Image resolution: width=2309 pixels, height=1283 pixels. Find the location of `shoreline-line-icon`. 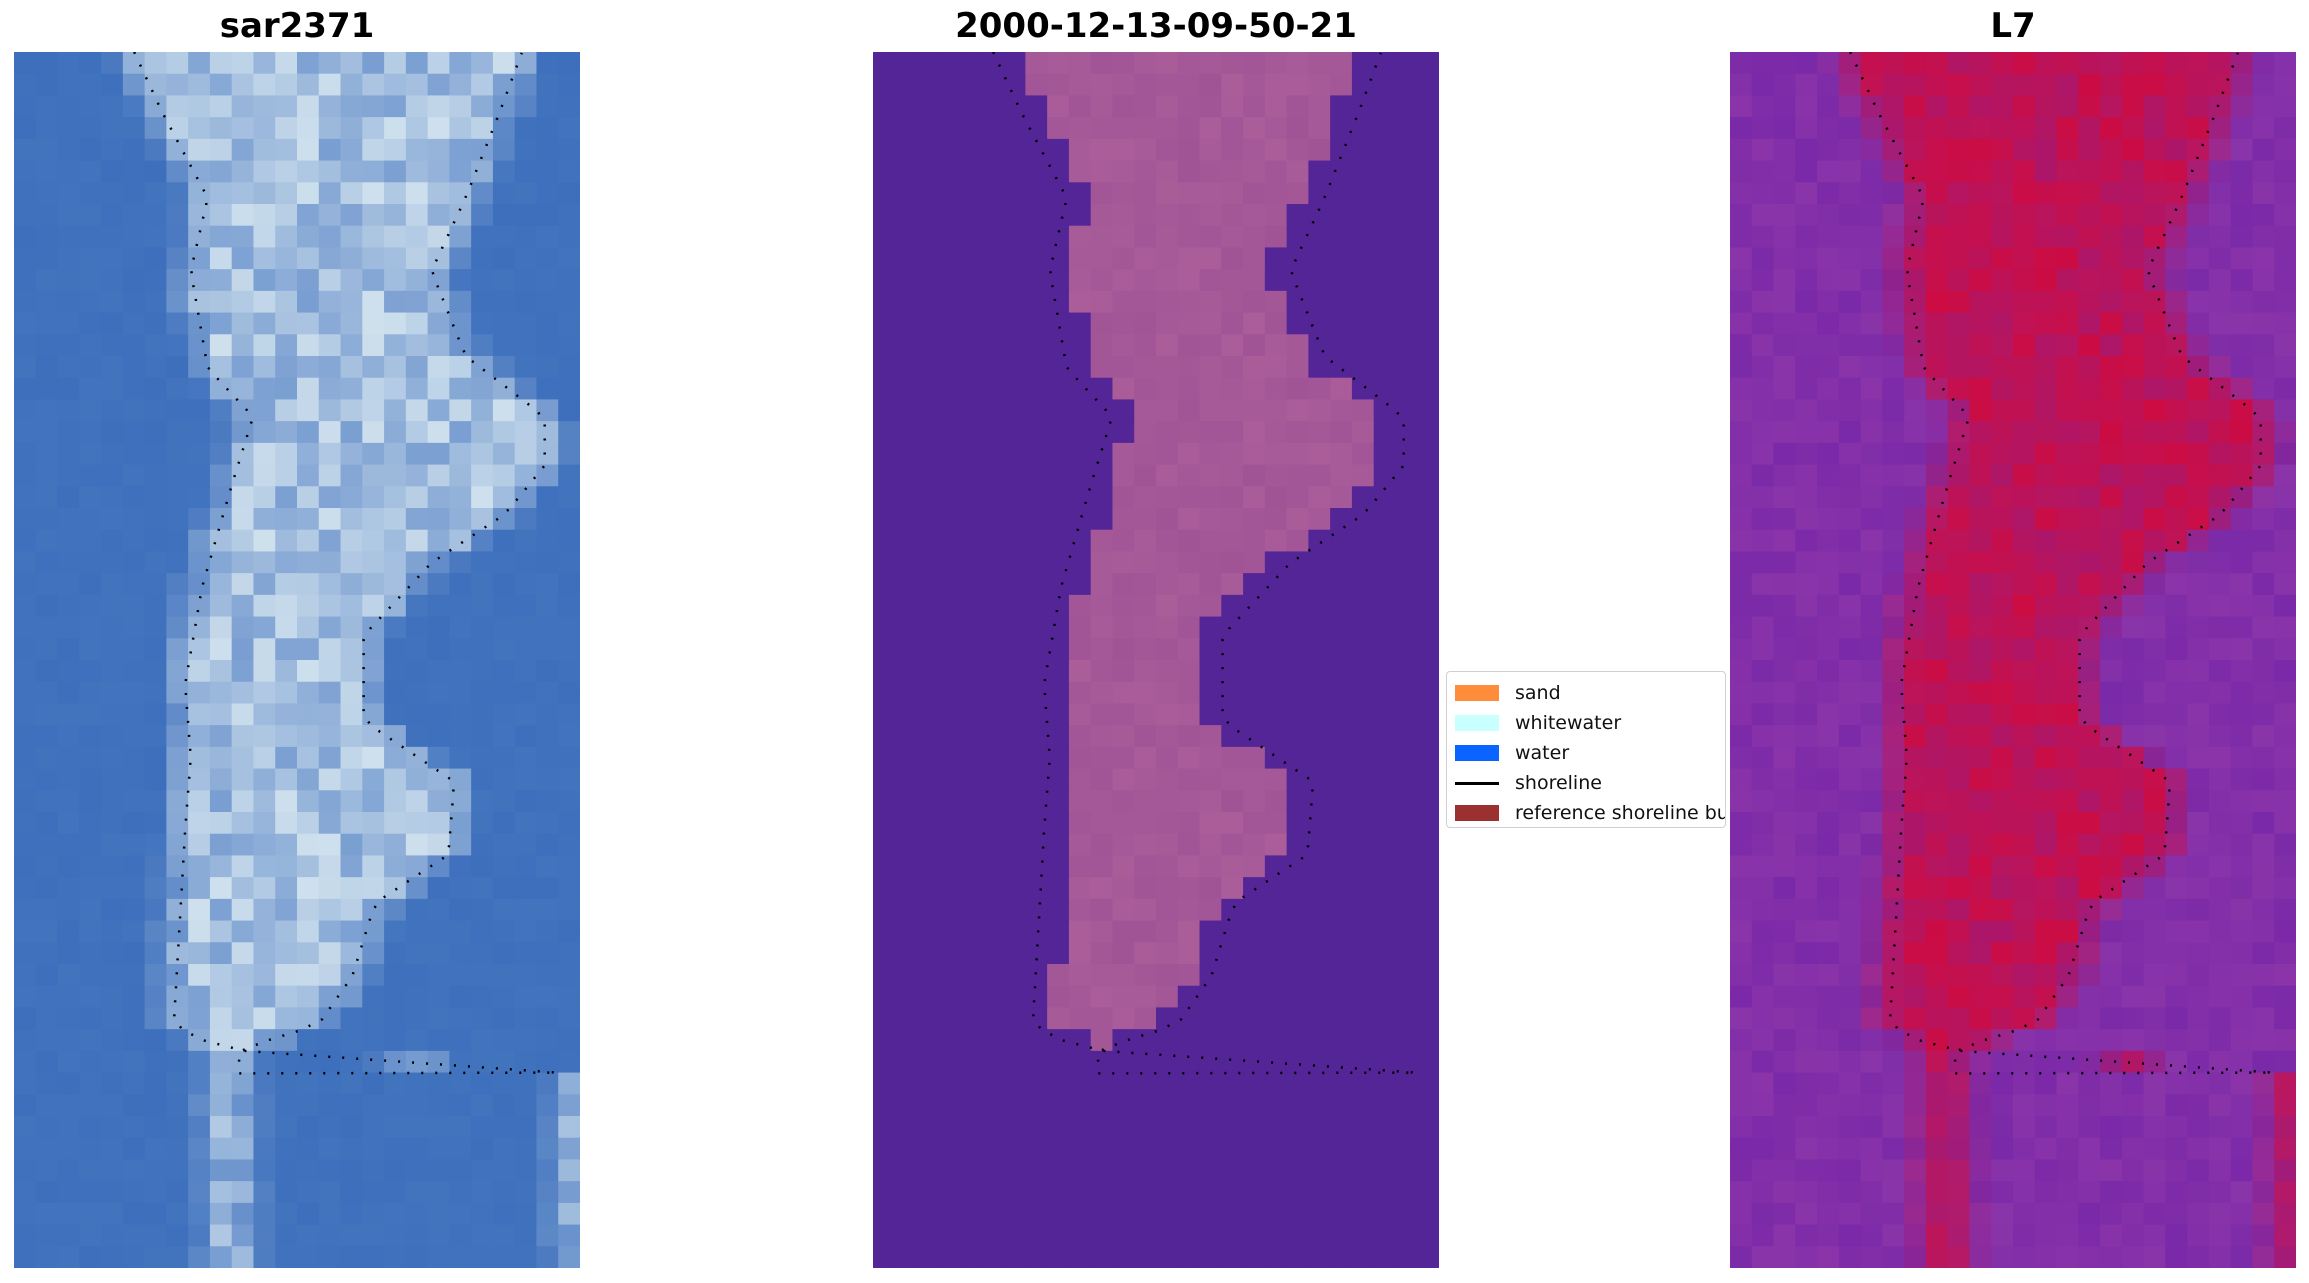

shoreline-line-icon is located at coordinates (1477, 783).